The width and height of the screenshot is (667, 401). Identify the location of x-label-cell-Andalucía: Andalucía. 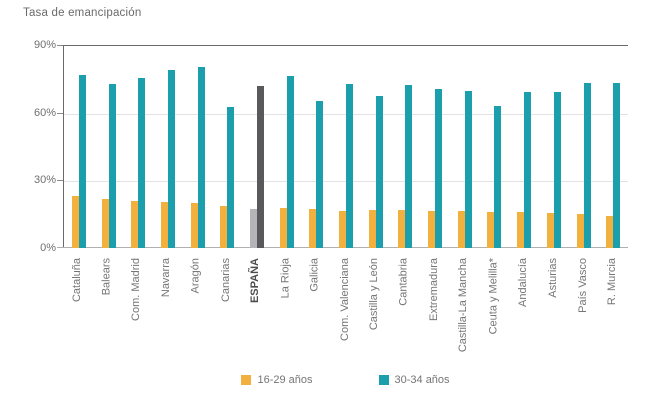
(524, 311).